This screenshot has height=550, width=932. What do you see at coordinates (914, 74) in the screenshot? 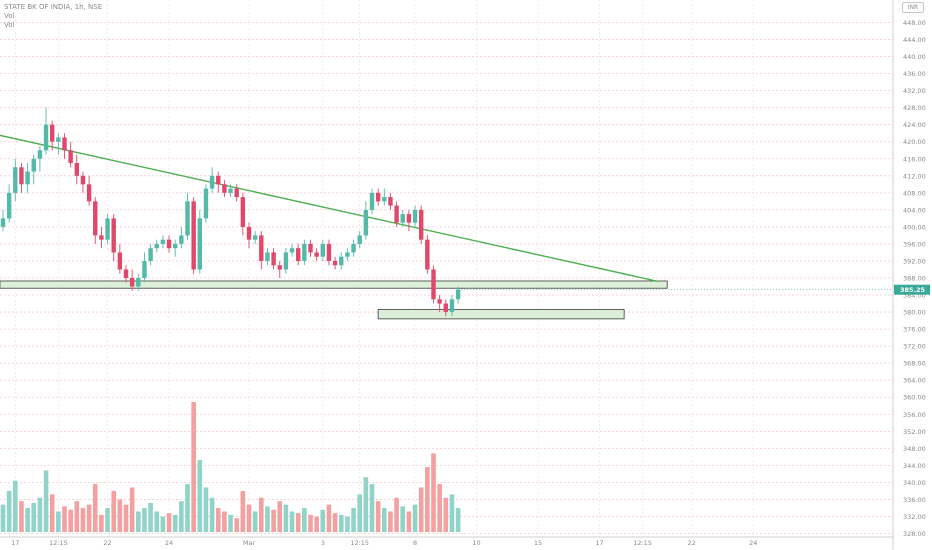
I see `y-tick-label: 436.00` at bounding box center [914, 74].